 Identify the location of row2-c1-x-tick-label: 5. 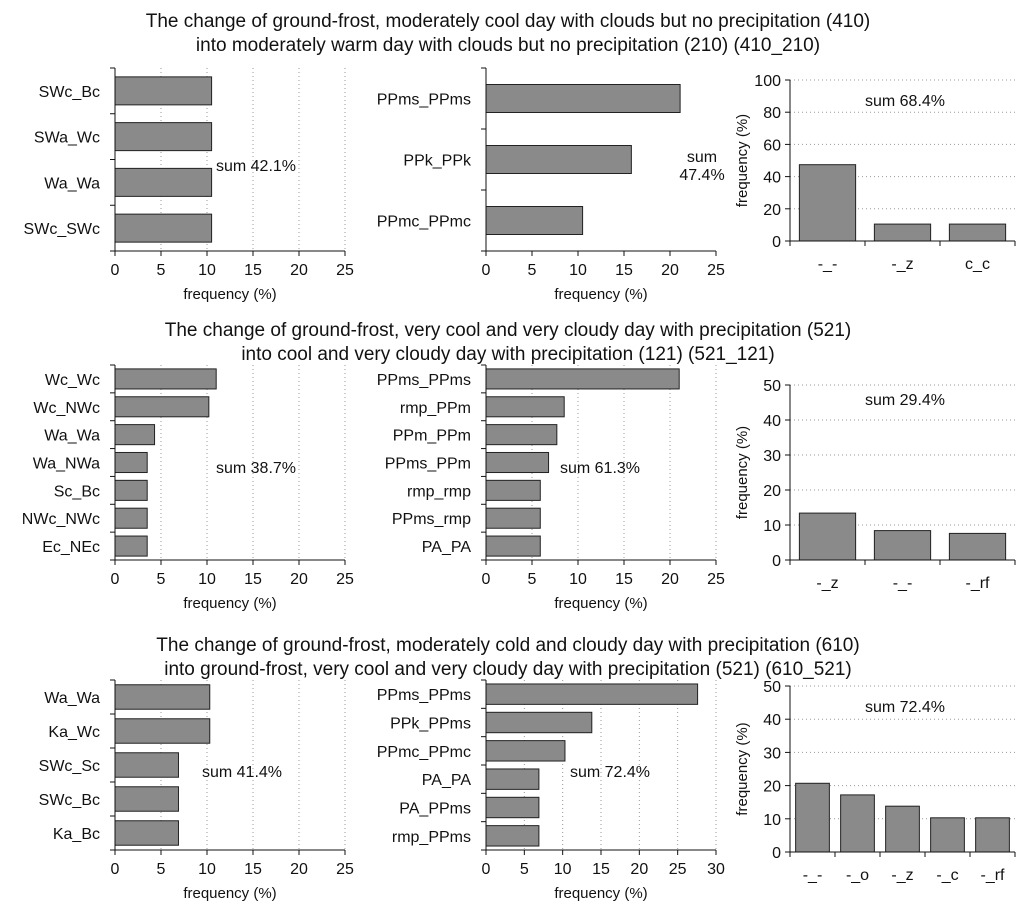
(161, 579).